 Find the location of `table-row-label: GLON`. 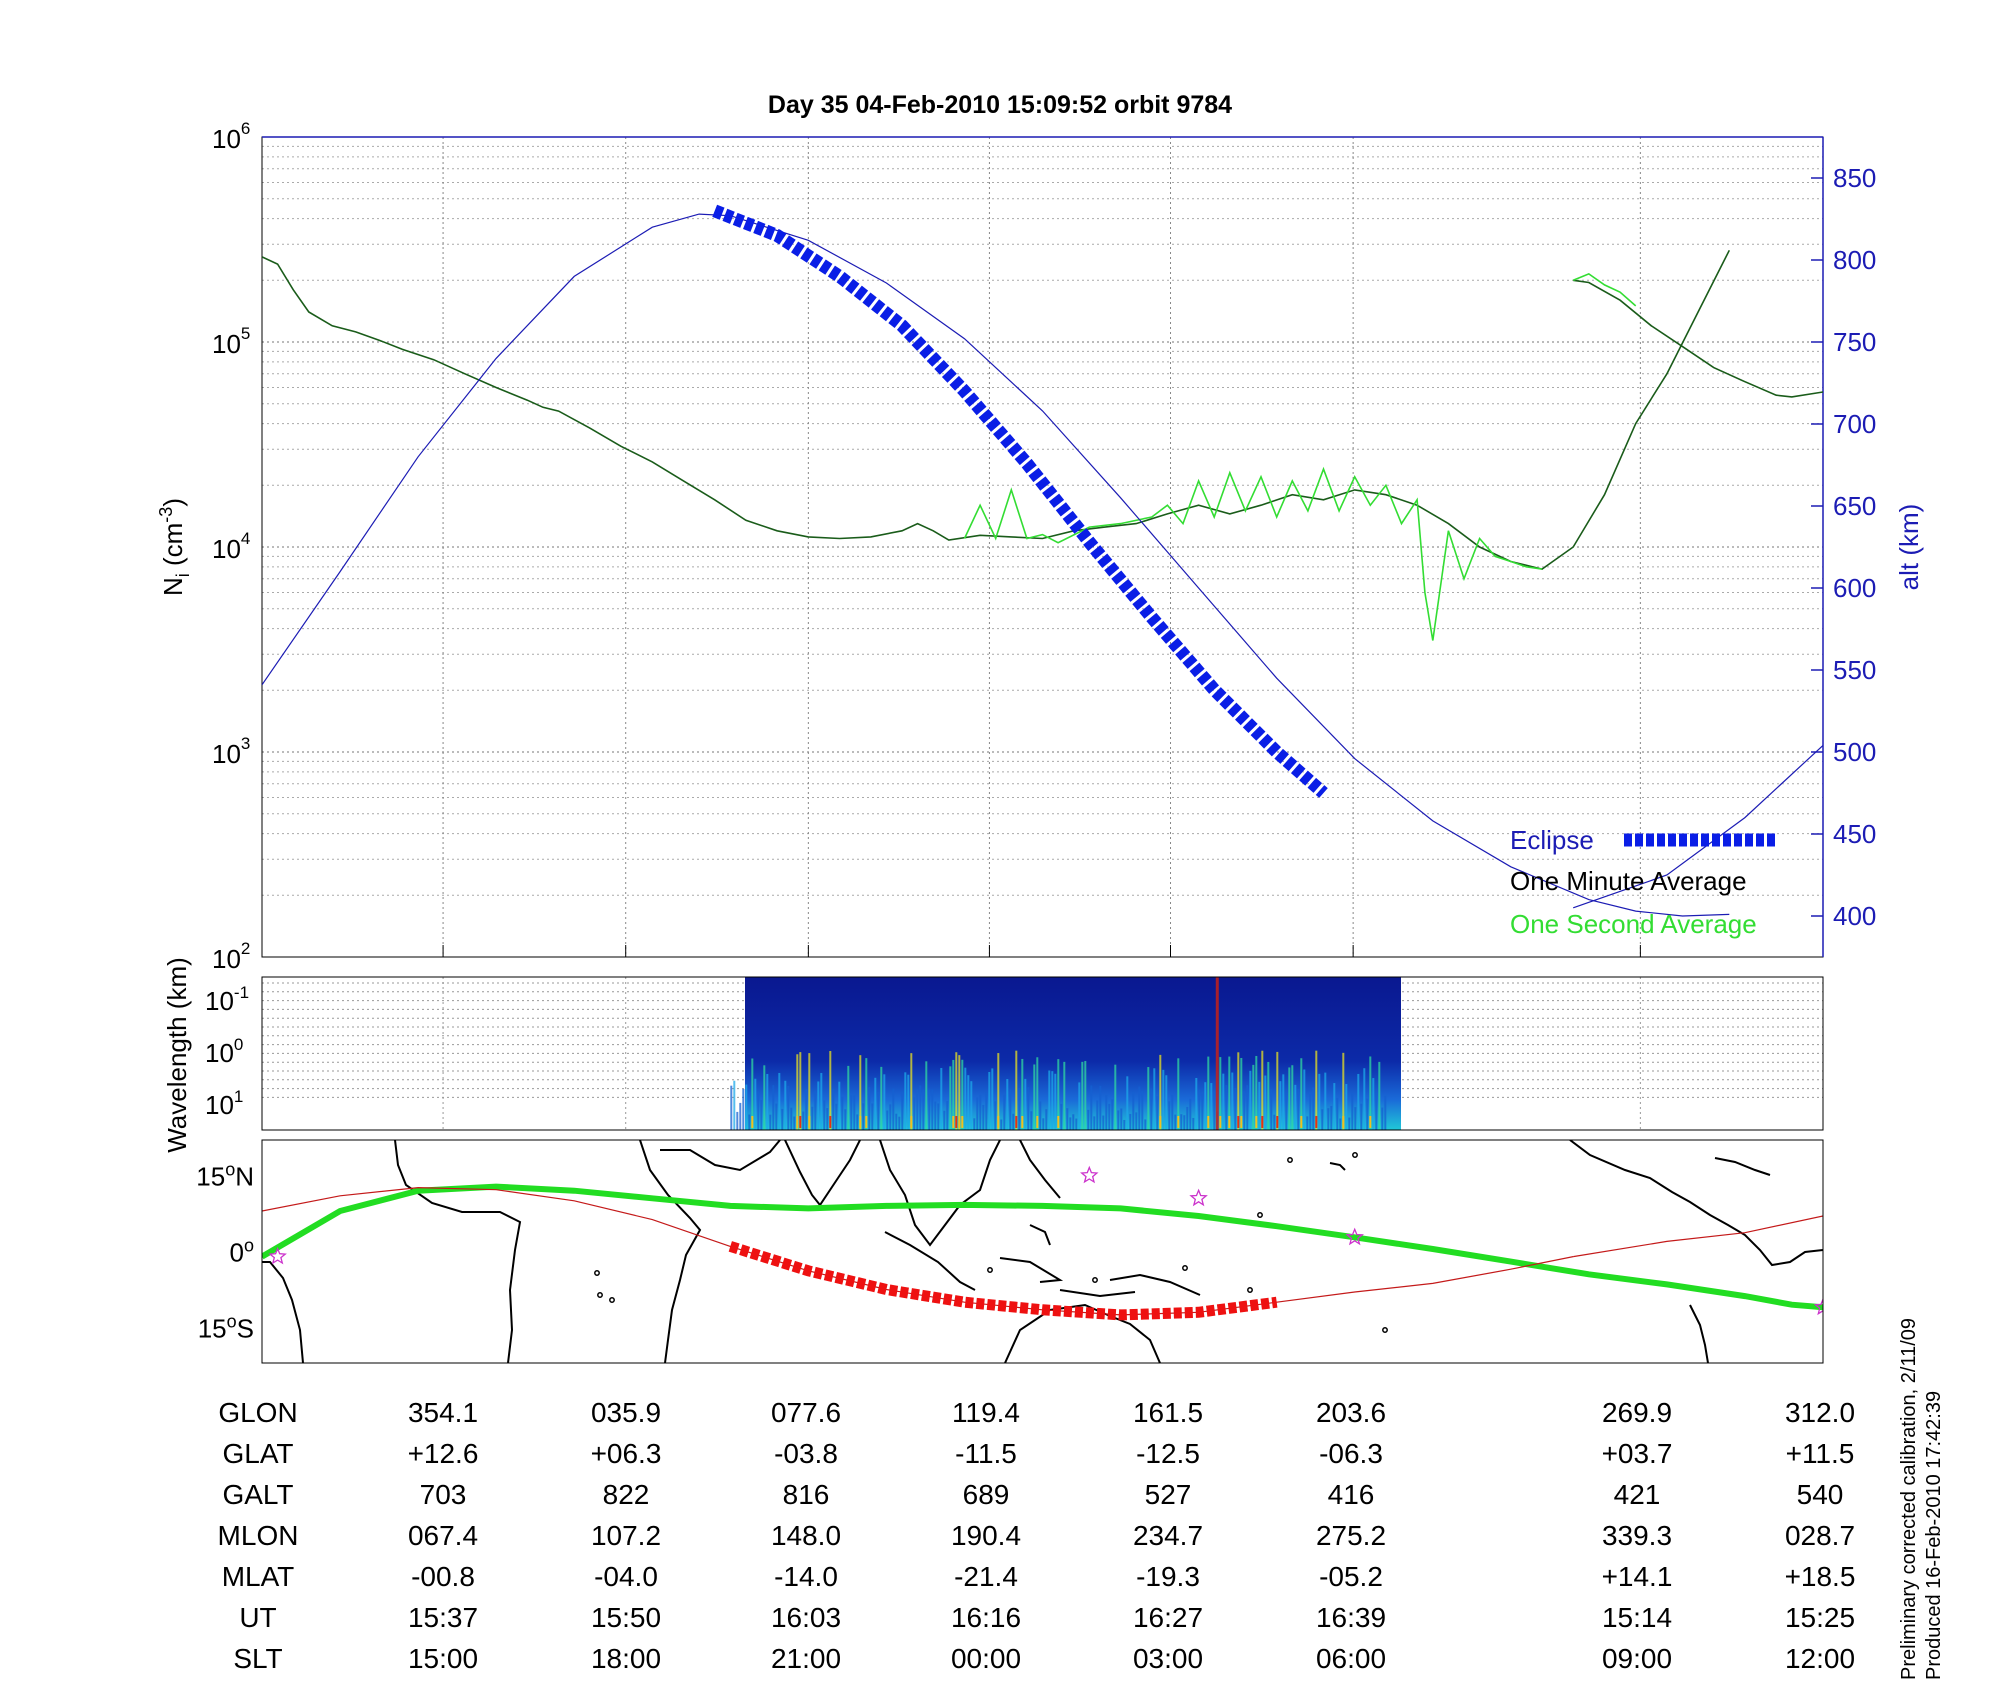

table-row-label: GLON is located at coordinates (257, 1412).